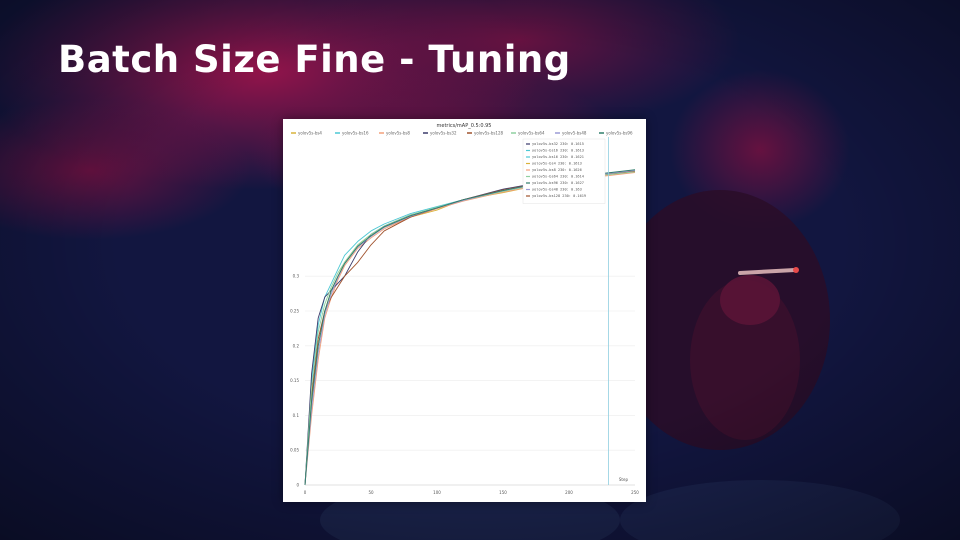 This screenshot has width=960, height=540. Describe the element at coordinates (557, 190) in the screenshot. I see `tooltip-row: yolov5s-bs48 230: 0.163` at that location.